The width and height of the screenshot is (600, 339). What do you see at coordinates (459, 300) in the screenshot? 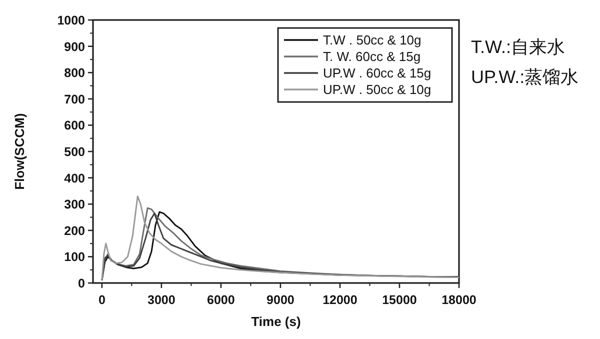
I see `x-tick-label: 18000` at bounding box center [459, 300].